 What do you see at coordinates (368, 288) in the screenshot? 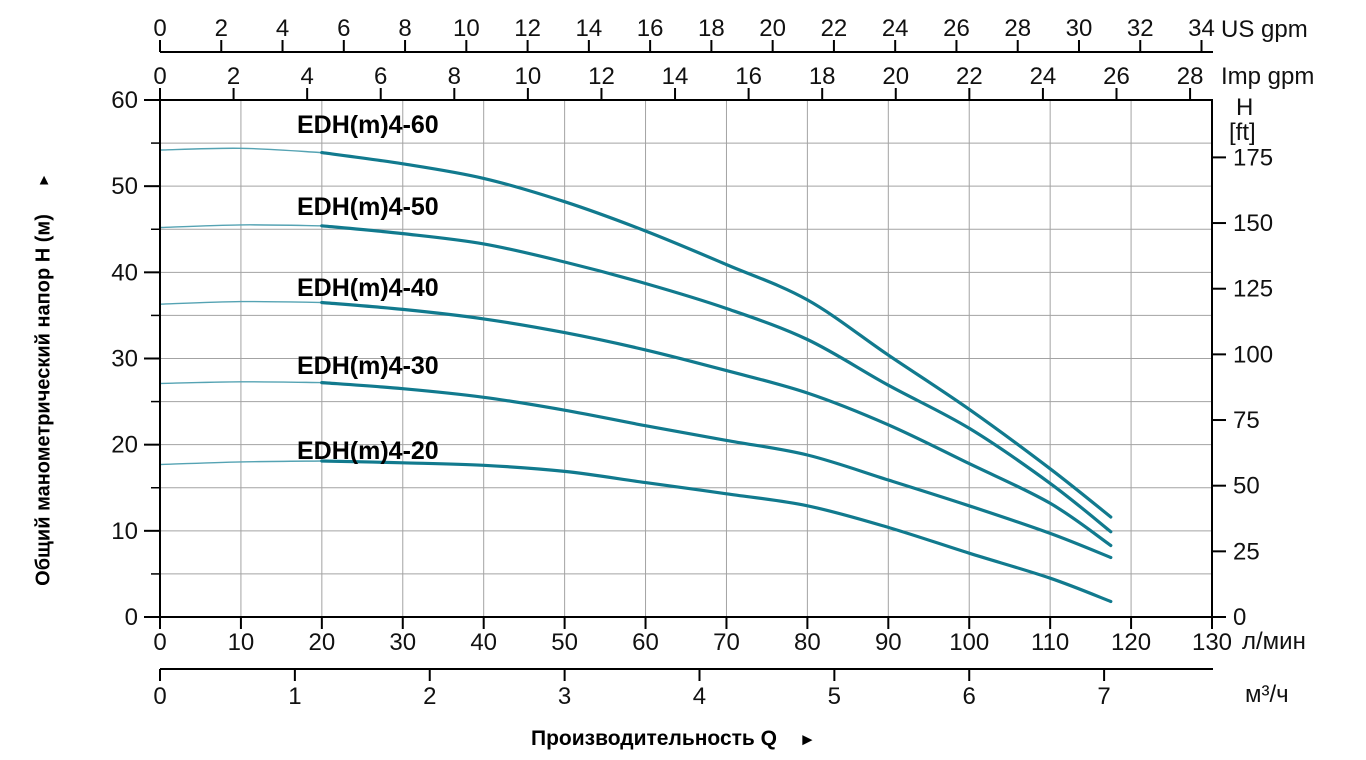
I see `curve-label-edhm4-40: EDH(m)4-40` at bounding box center [368, 288].